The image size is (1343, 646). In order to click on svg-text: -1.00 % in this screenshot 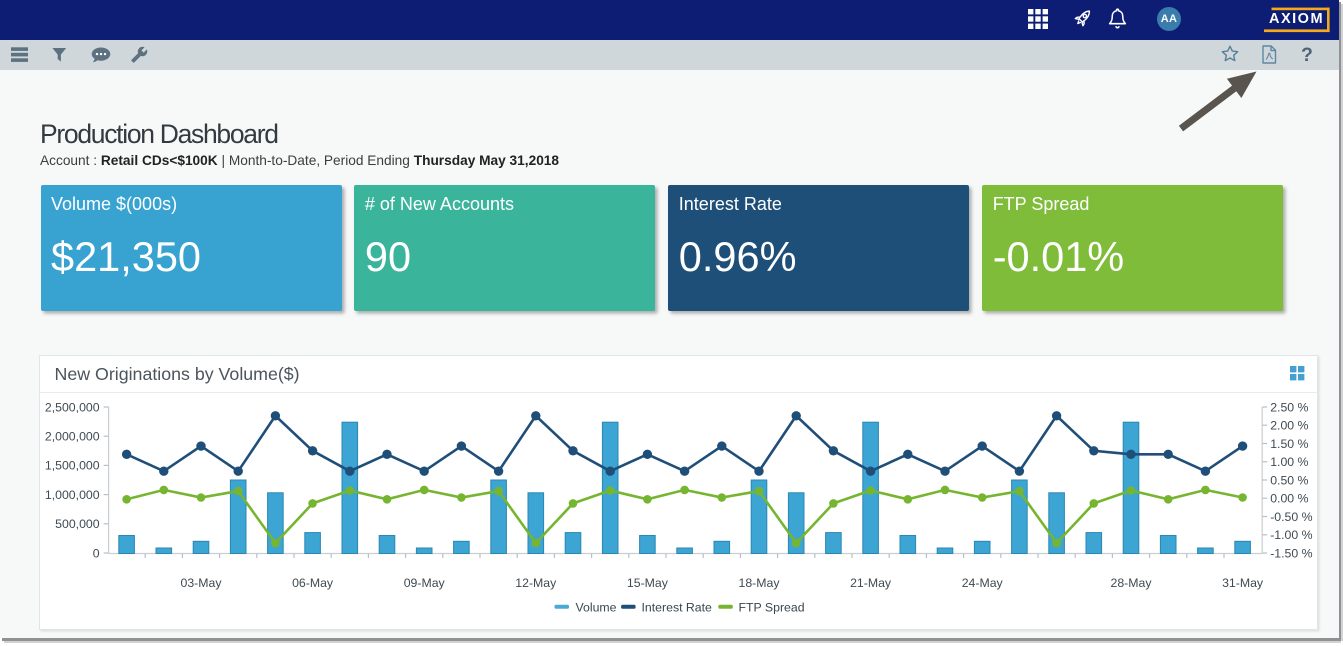, I will do `click(1291, 535)`.